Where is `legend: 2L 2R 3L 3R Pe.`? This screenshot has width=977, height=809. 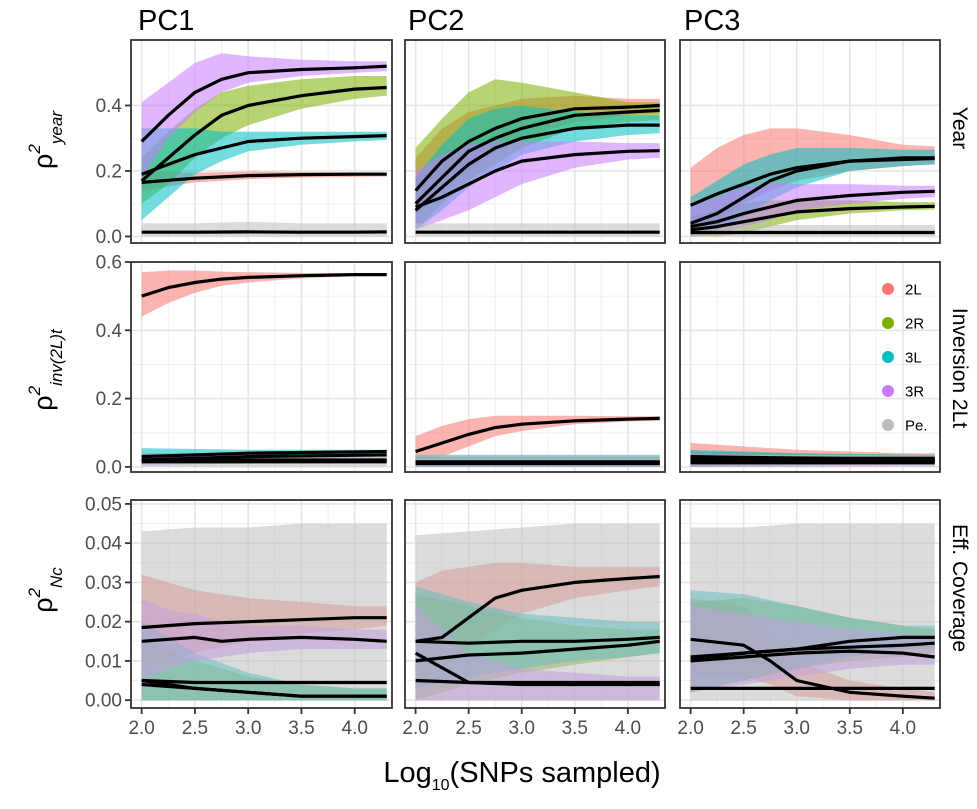 legend: 2L 2R 3L 3R Pe. is located at coordinates (905, 358).